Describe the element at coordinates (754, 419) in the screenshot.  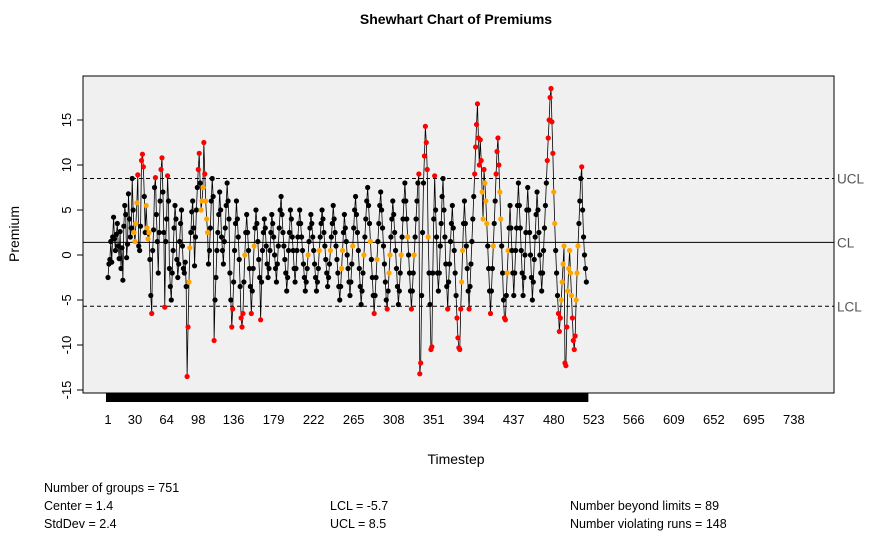
I see `x-tick-label: 695` at that location.